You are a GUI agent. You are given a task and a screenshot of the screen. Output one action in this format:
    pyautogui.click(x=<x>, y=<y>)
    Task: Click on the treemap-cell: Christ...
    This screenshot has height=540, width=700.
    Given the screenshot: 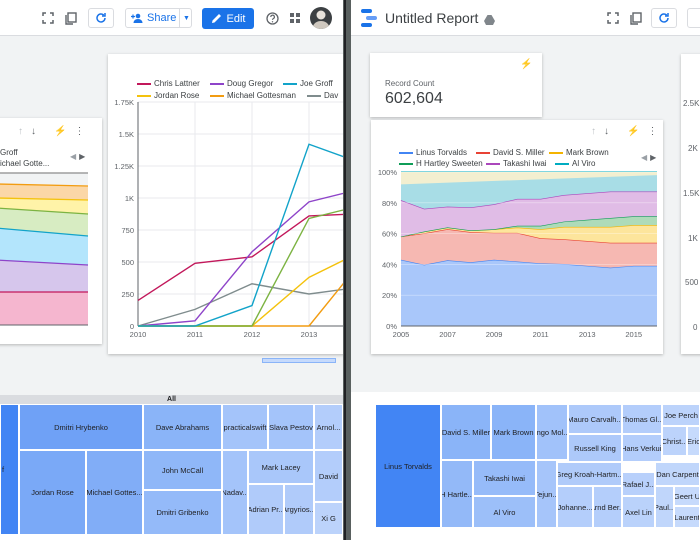 What is the action you would take?
    pyautogui.click(x=674, y=441)
    